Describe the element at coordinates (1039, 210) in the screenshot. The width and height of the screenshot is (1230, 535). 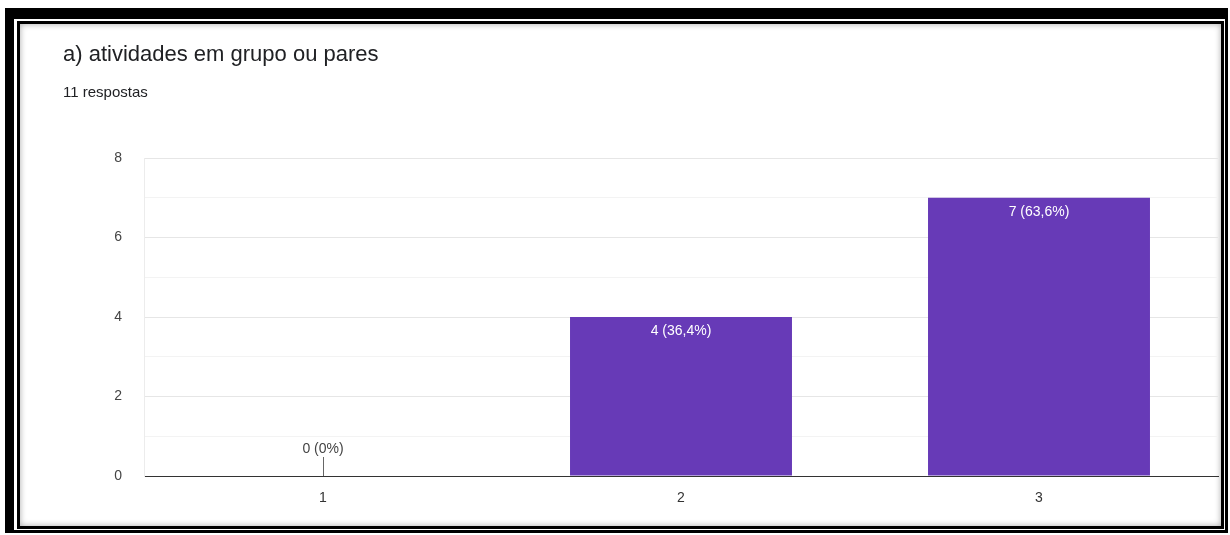
I see `data-label: 7 (63,6%)` at that location.